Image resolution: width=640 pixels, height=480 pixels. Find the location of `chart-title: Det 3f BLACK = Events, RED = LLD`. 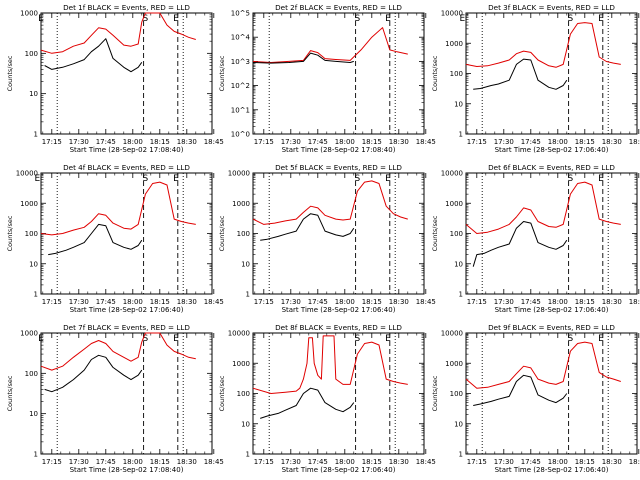

chart-title: Det 3f BLACK = Events, RED = LLD is located at coordinates (551, 7).